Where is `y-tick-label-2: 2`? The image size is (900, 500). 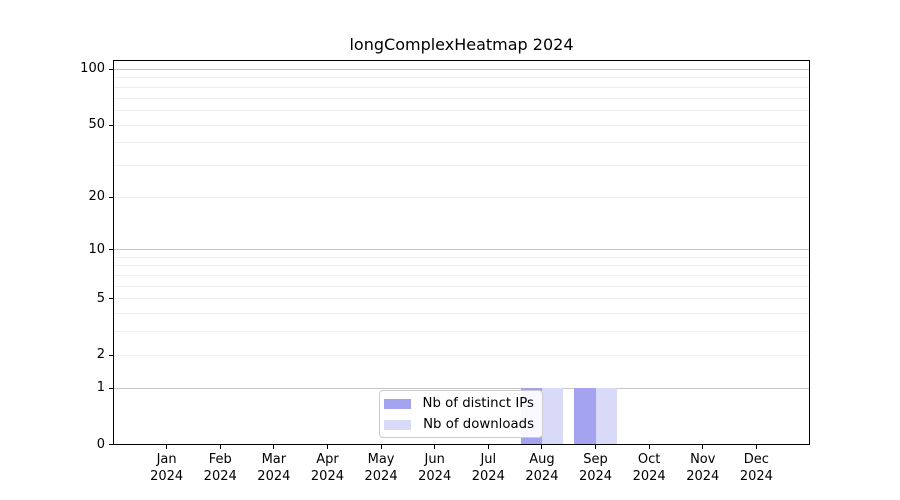 y-tick-label-2: 2 is located at coordinates (100, 355).